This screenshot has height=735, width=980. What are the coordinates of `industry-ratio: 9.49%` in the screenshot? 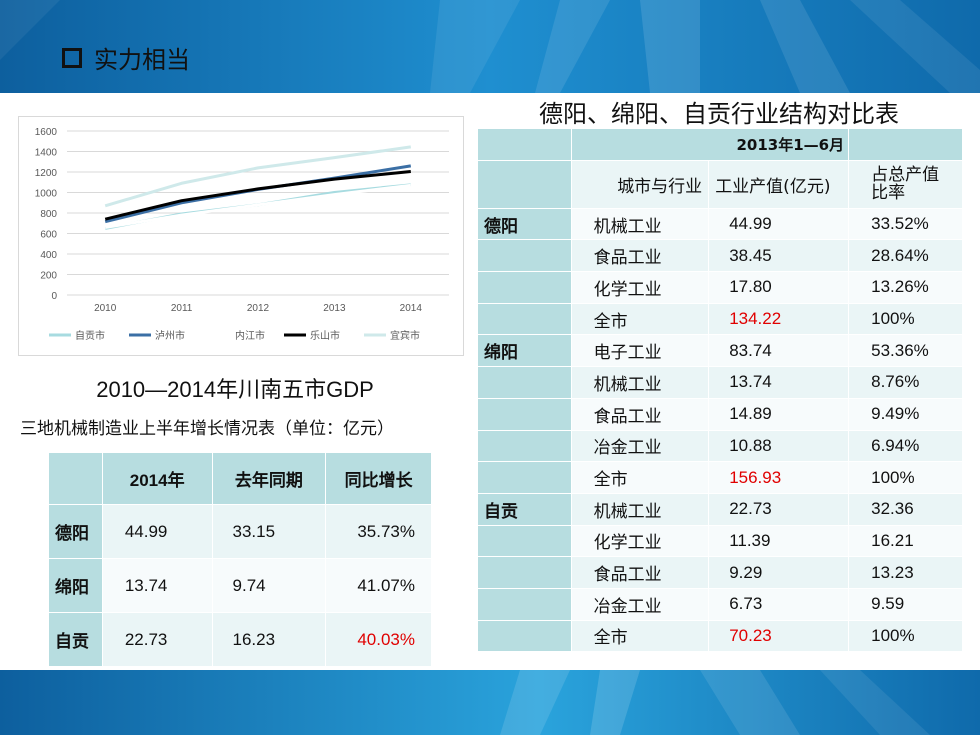 It's located at (905, 414).